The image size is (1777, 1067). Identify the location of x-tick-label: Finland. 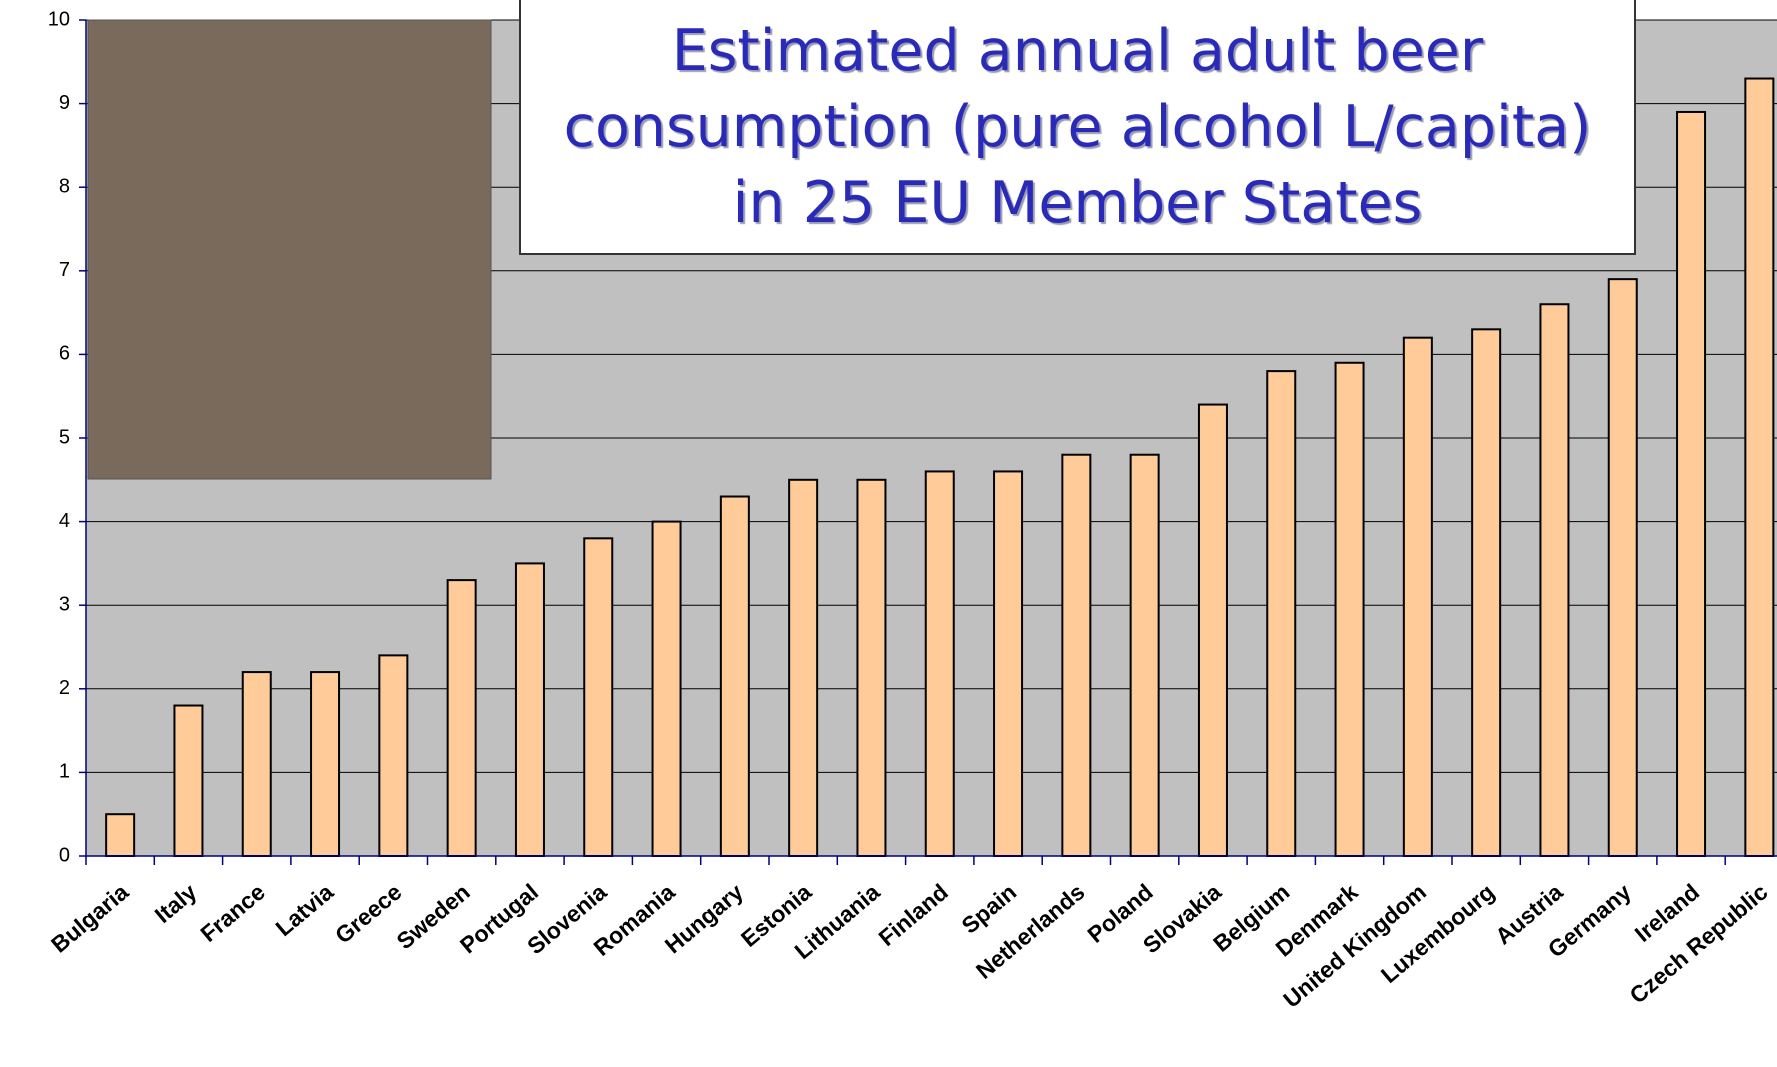
(913, 915).